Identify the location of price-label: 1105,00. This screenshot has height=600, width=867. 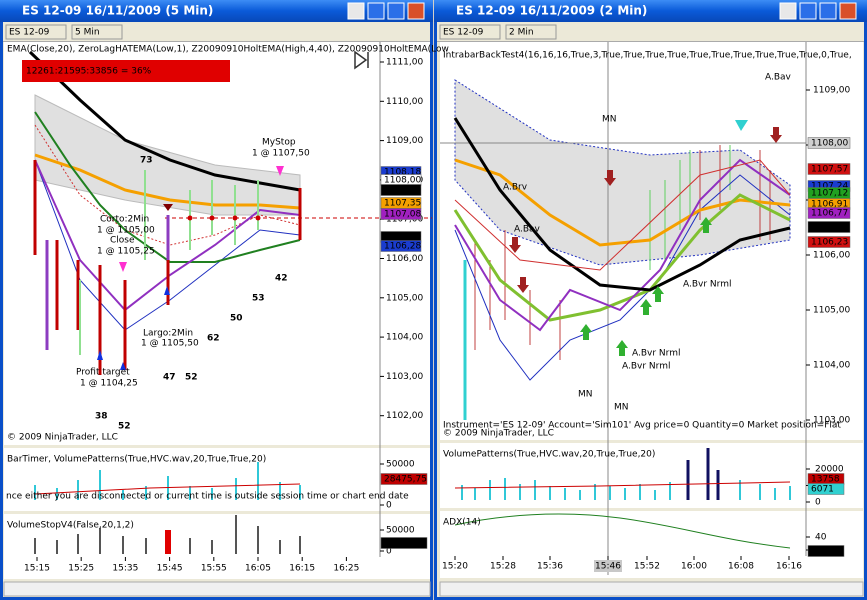
(404, 298).